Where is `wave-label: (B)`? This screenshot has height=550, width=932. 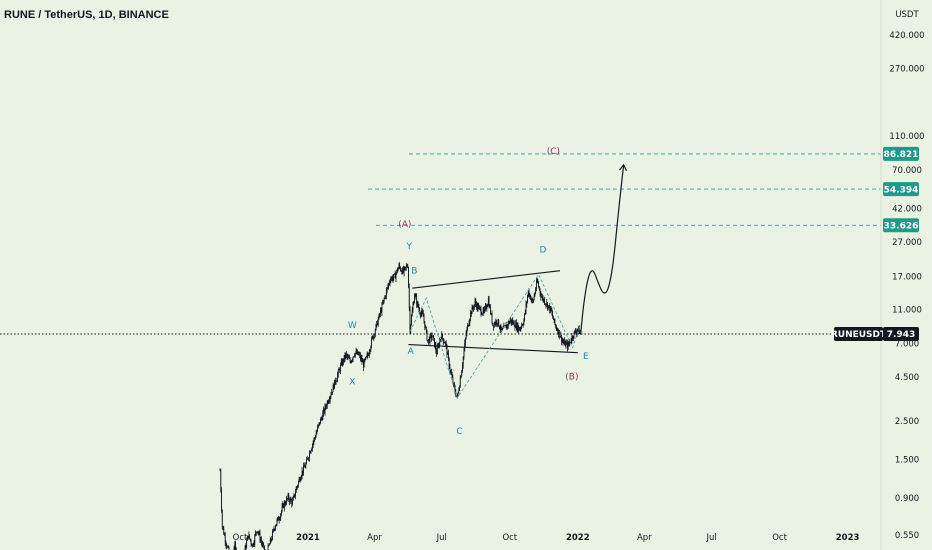 wave-label: (B) is located at coordinates (571, 377).